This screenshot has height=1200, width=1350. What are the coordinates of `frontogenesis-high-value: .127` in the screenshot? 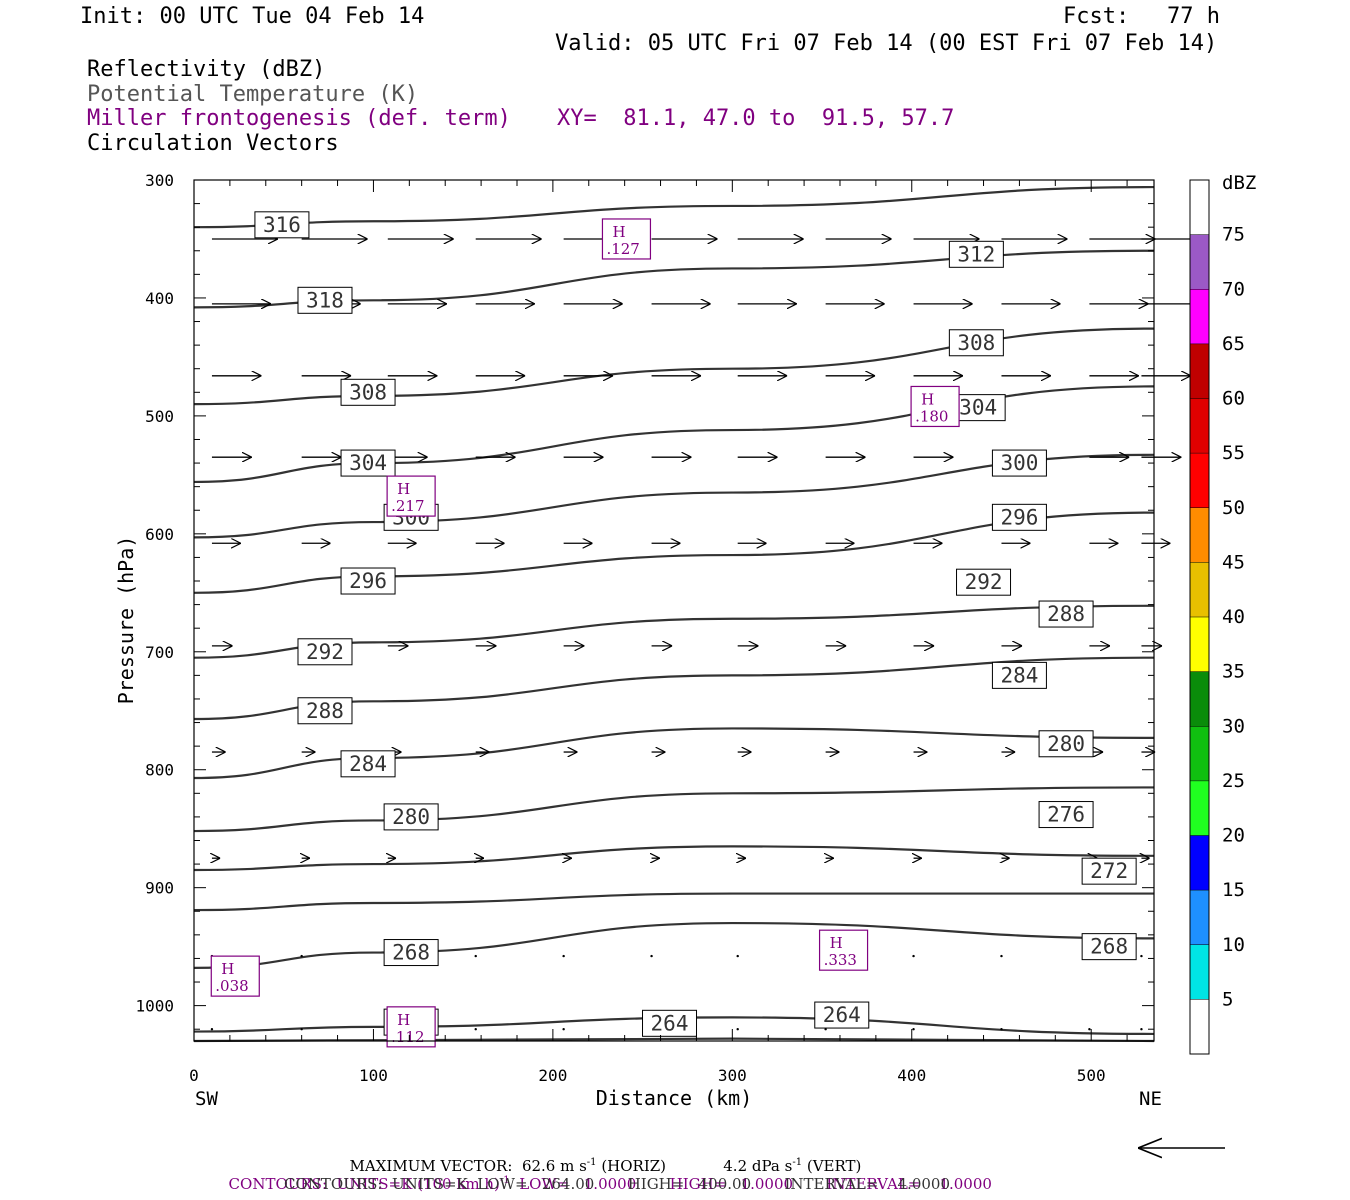 It's located at (622, 249).